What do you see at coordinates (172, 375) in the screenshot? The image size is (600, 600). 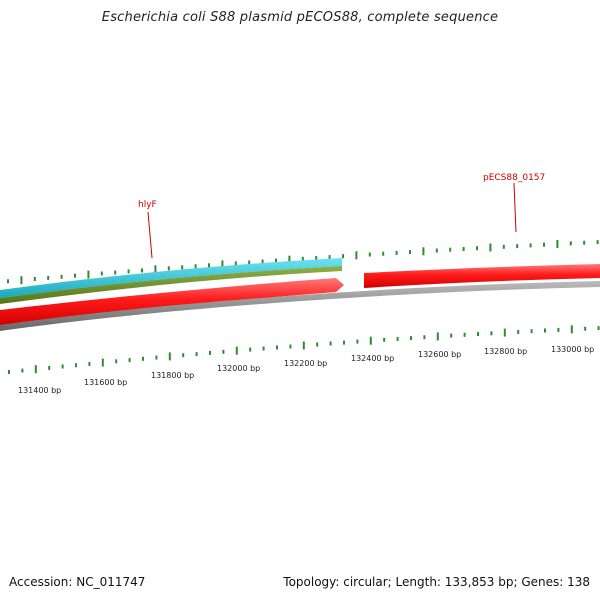 I see `ruler-label: 131800 bp` at bounding box center [172, 375].